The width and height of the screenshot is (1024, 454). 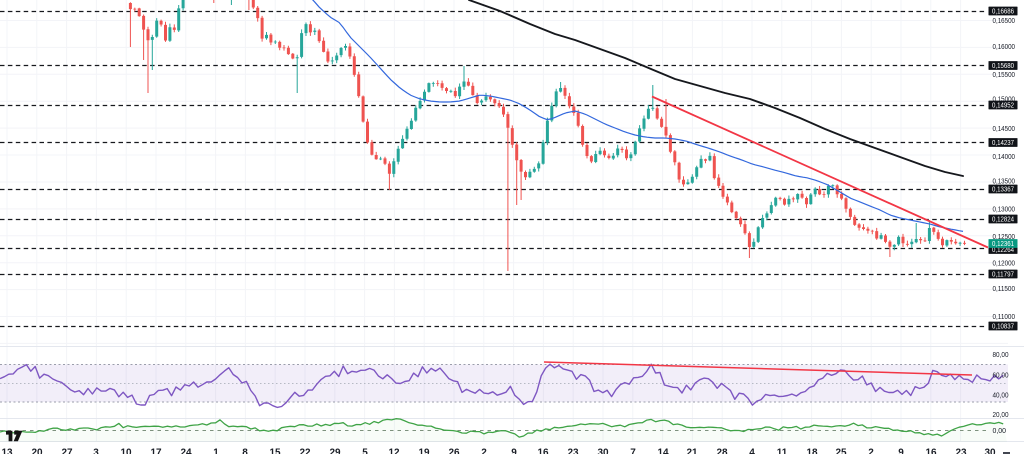 What do you see at coordinates (1004, 74) in the screenshot?
I see `svg-text: 0,15500` at bounding box center [1004, 74].